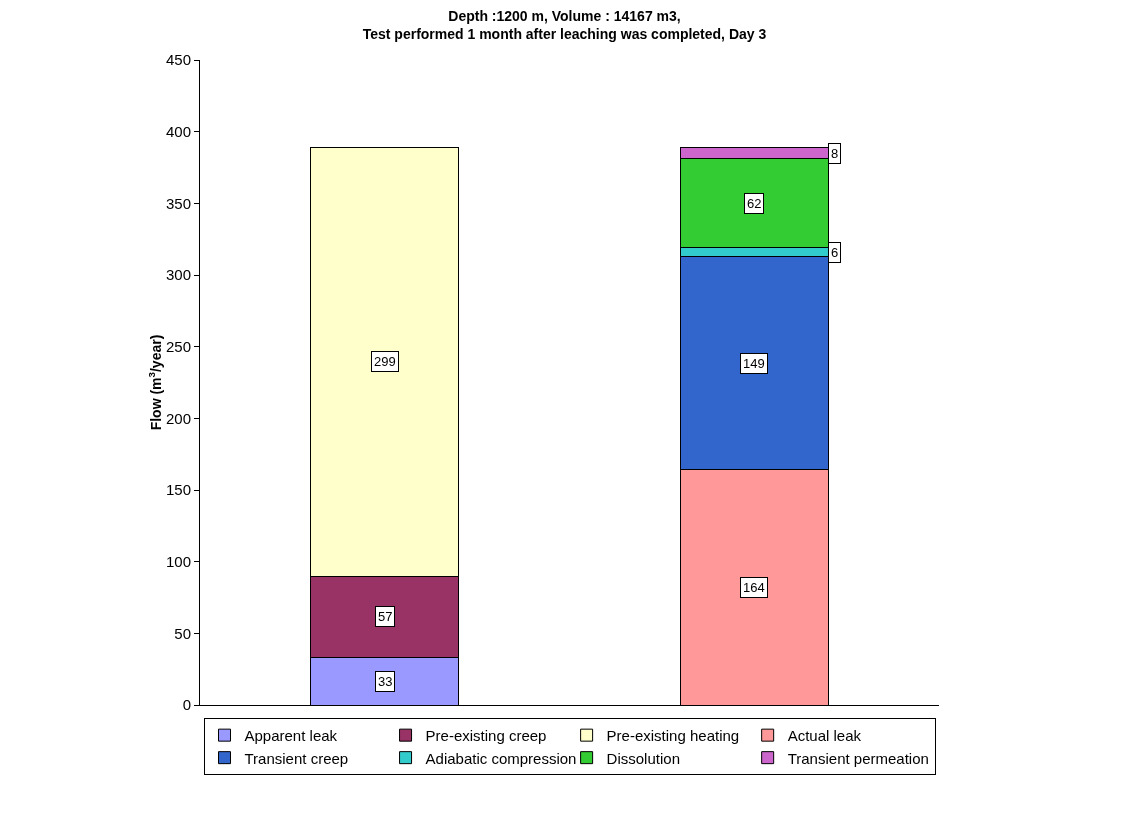  Describe the element at coordinates (835, 153) in the screenshot. I see `data-label: 8` at that location.